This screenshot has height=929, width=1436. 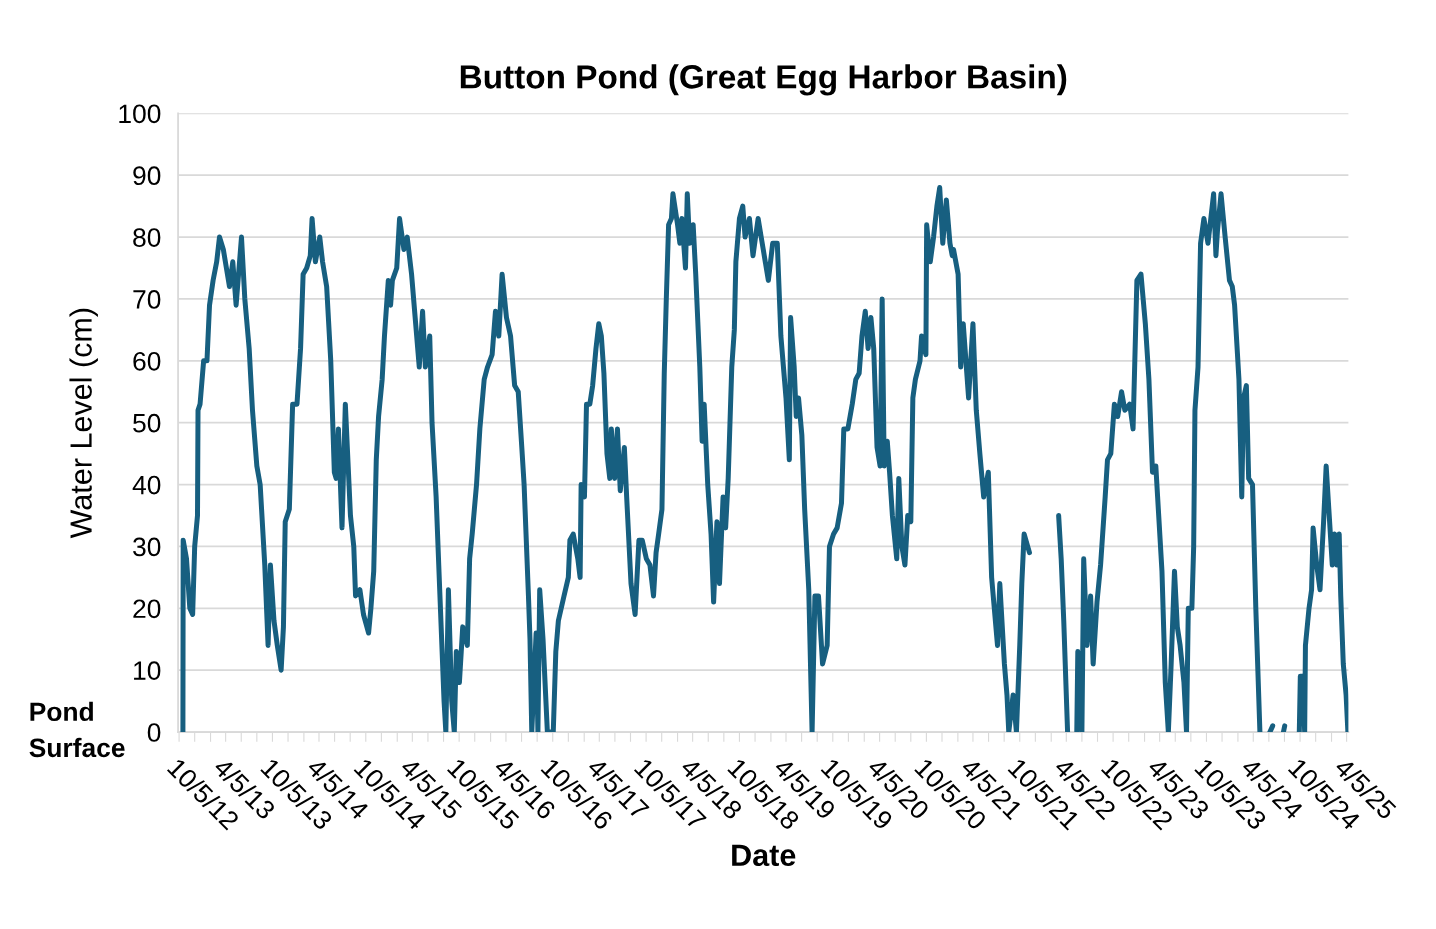 What do you see at coordinates (147, 423) in the screenshot?
I see `y-tick-label: 50` at bounding box center [147, 423].